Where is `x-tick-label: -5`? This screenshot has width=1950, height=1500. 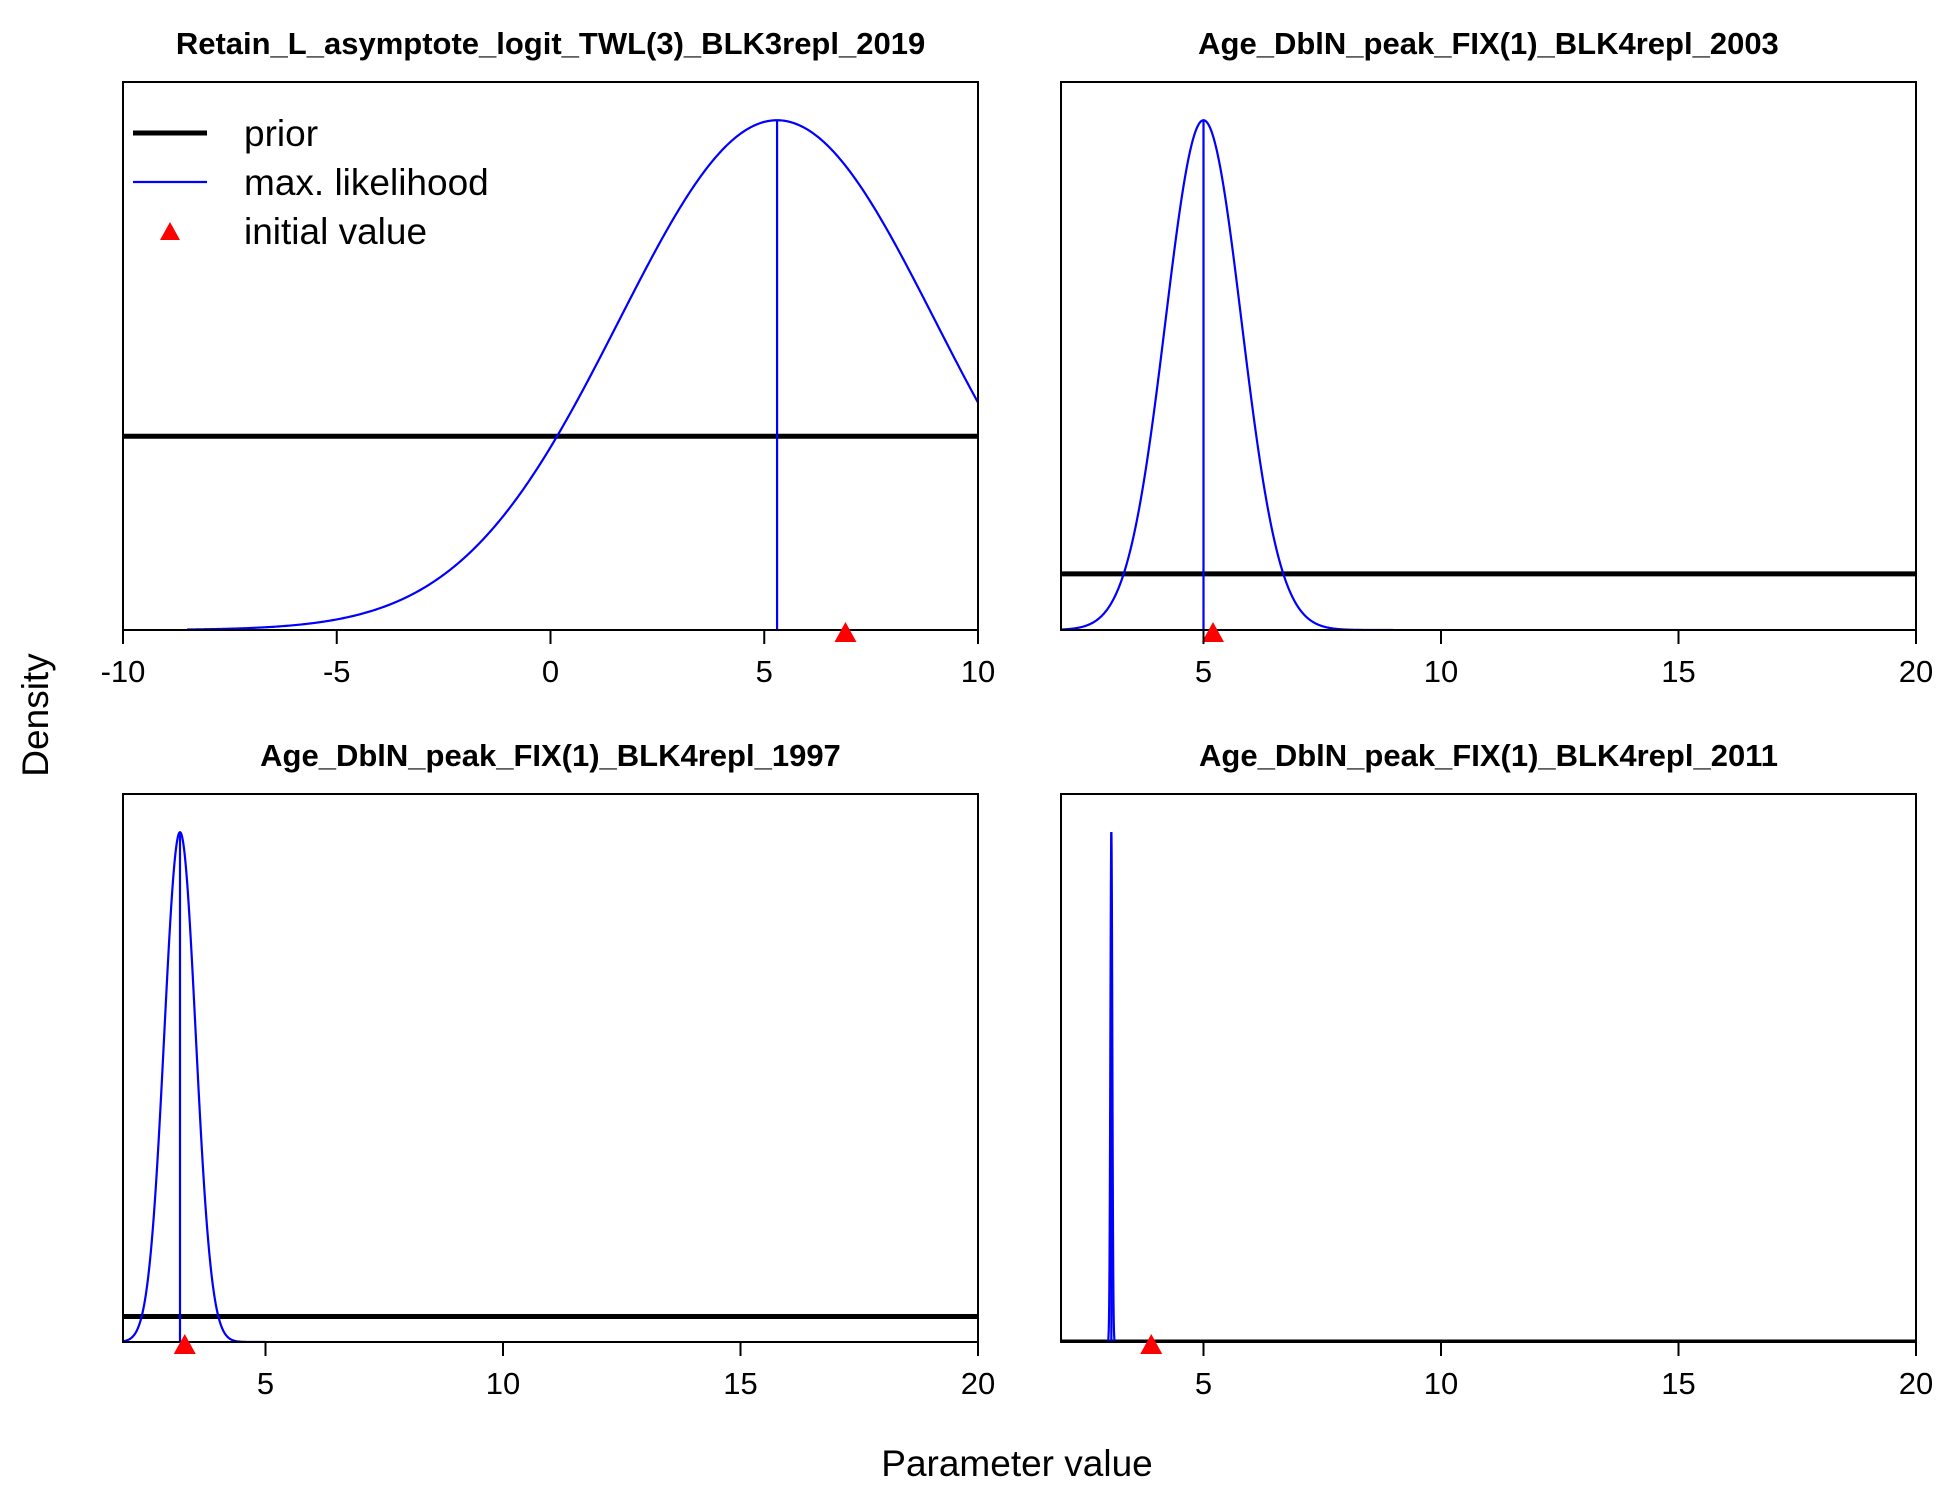 x-tick-label: -5 is located at coordinates (337, 671).